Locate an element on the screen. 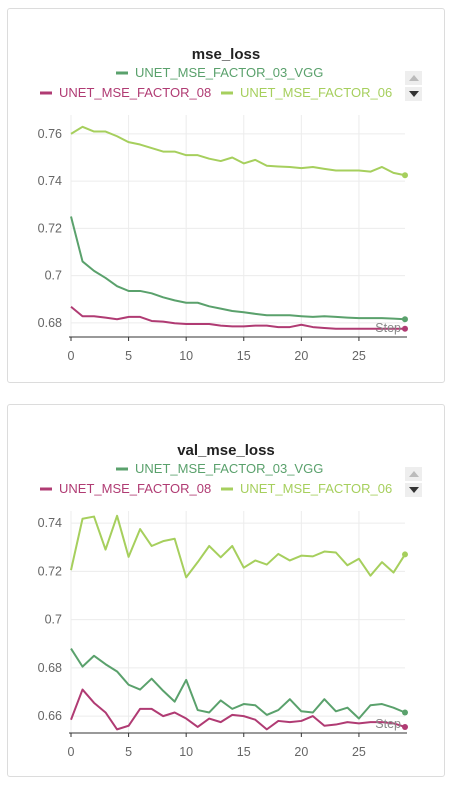  chart-title: val_mse_loss is located at coordinates (226, 450).